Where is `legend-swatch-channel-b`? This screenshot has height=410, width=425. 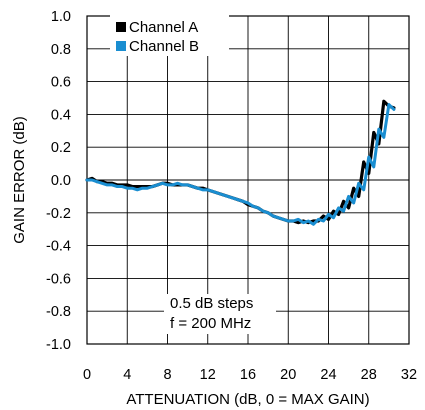
legend-swatch-channel-b is located at coordinates (121, 46).